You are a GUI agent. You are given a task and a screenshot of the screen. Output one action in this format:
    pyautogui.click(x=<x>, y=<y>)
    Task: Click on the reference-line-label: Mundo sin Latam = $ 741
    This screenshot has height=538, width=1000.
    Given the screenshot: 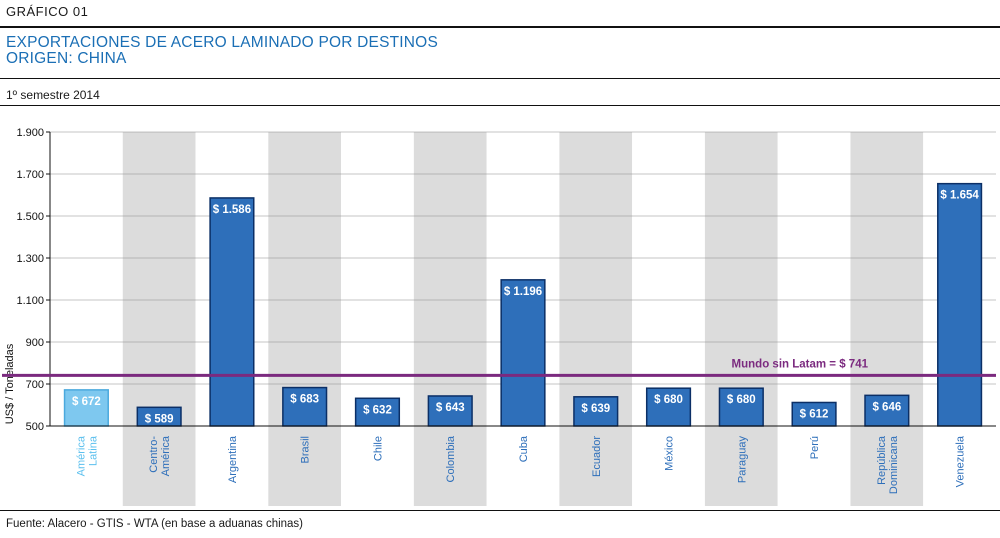 What is the action you would take?
    pyautogui.click(x=800, y=364)
    